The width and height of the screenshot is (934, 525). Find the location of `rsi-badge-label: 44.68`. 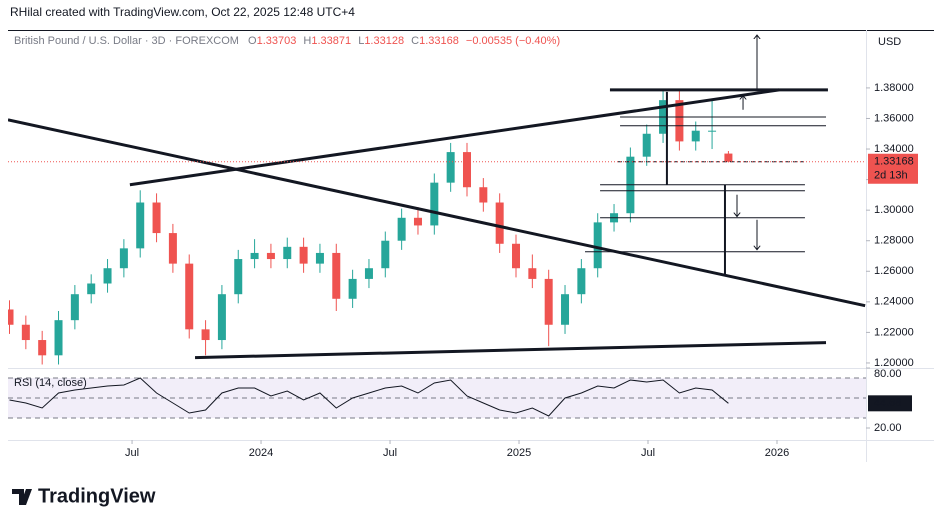

rsi-badge-label: 44.68 is located at coordinates (888, 403).